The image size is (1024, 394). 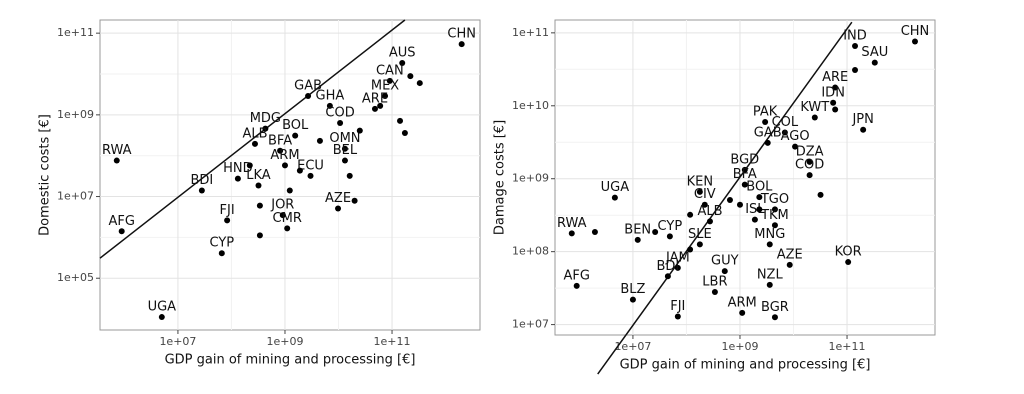 I want to click on point-label: KWT, so click(x=814, y=107).